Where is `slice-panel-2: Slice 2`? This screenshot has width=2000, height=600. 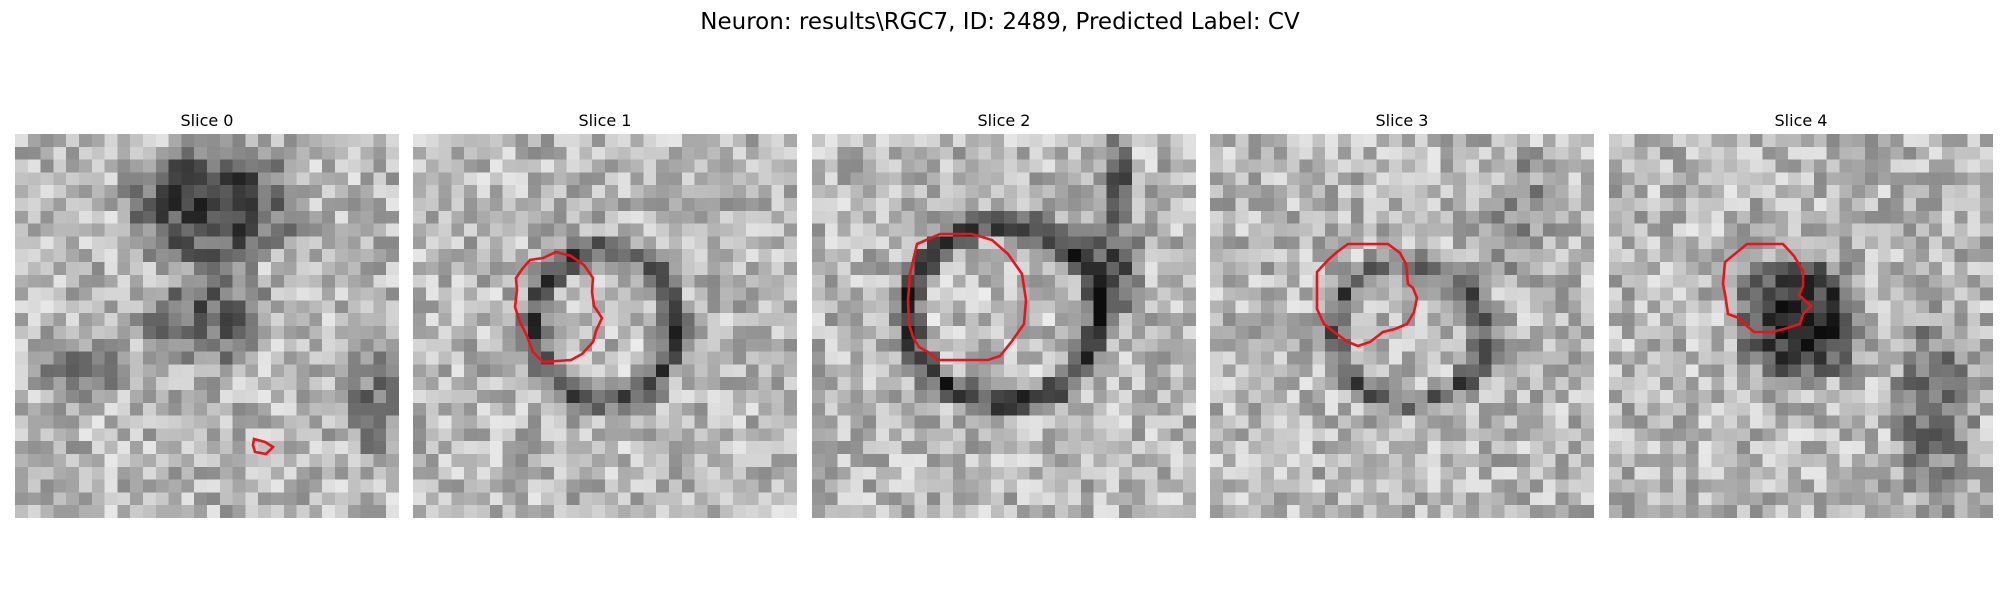 slice-panel-2: Slice 2 is located at coordinates (1004, 314).